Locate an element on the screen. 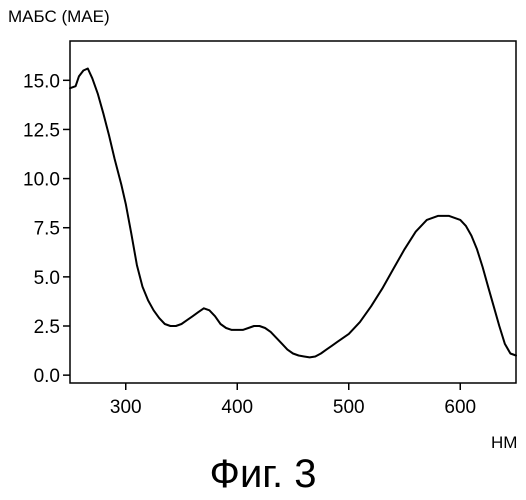 The image size is (526, 500). y-tick-label: 7.5 is located at coordinates (47, 229).